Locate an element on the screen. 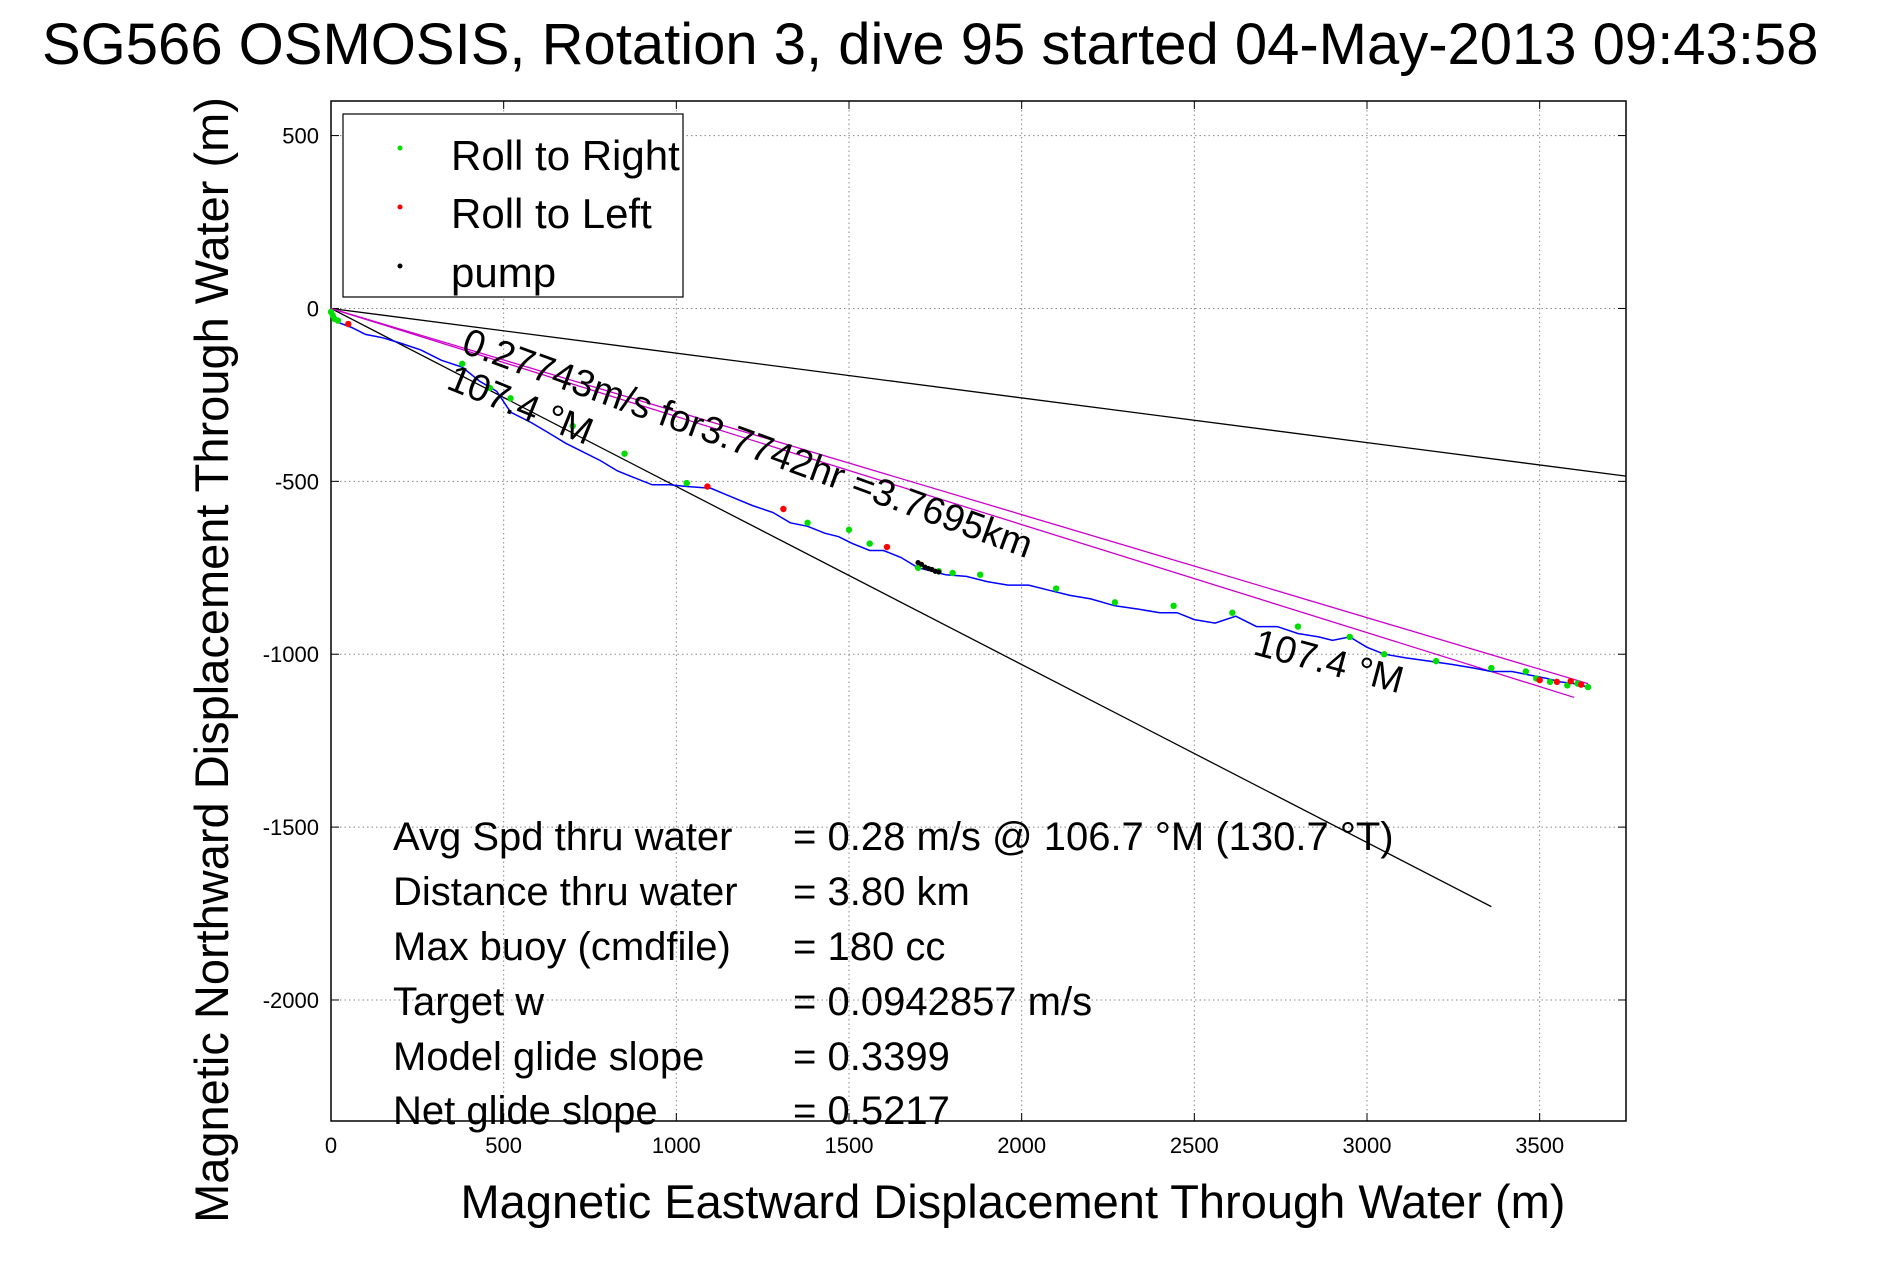 The image size is (1891, 1262). legend: Roll to Right Roll to Left pump is located at coordinates (513, 205).